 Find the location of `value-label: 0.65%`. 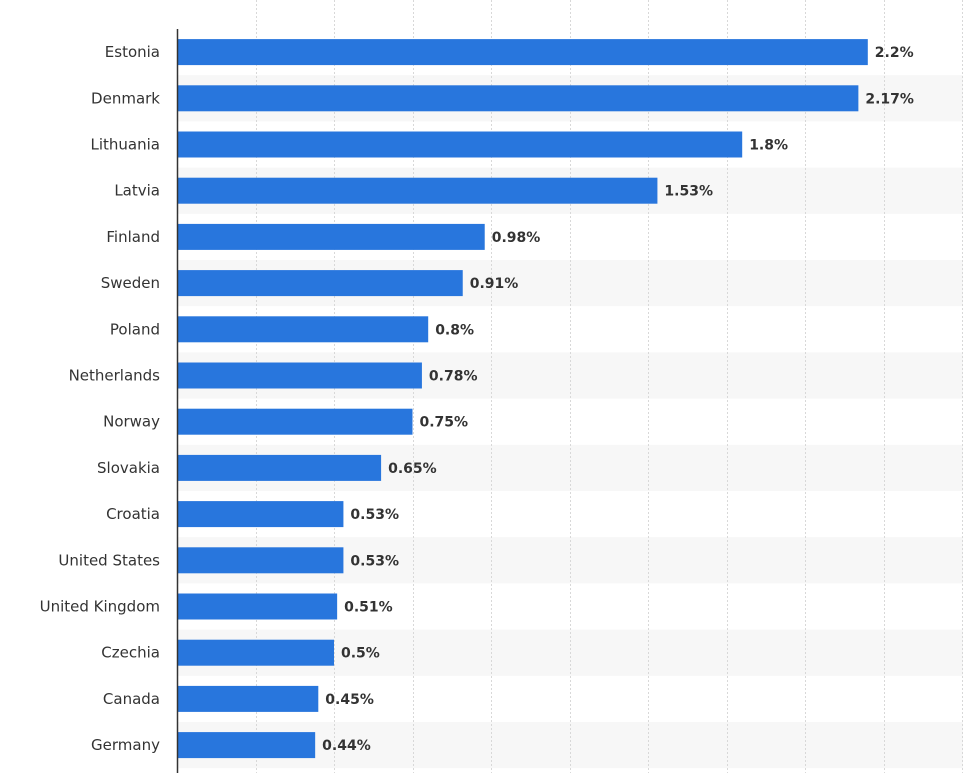

value-label: 0.65% is located at coordinates (412, 469).